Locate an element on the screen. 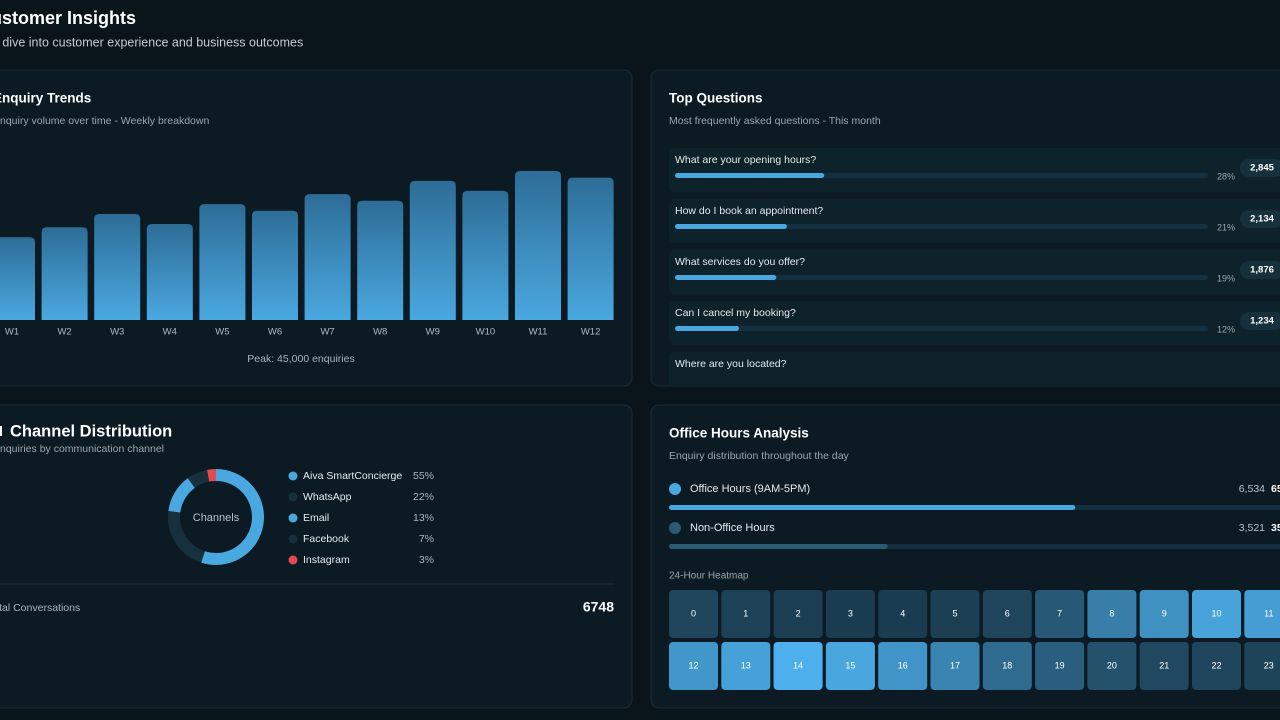 The image size is (1280, 720). heatmap-label: 6 is located at coordinates (1007, 613).